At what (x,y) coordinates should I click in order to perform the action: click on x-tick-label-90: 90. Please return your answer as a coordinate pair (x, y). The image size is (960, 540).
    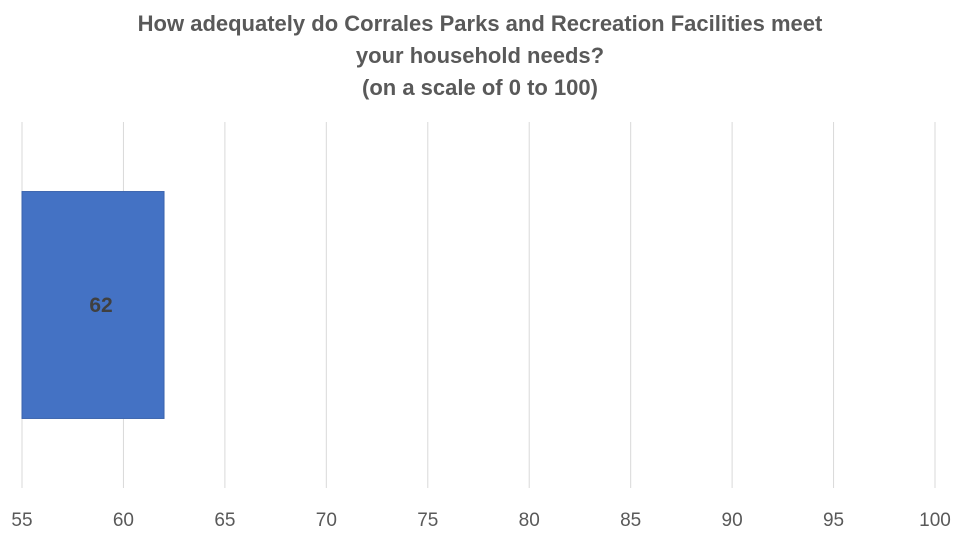
    Looking at the image, I should click on (732, 520).